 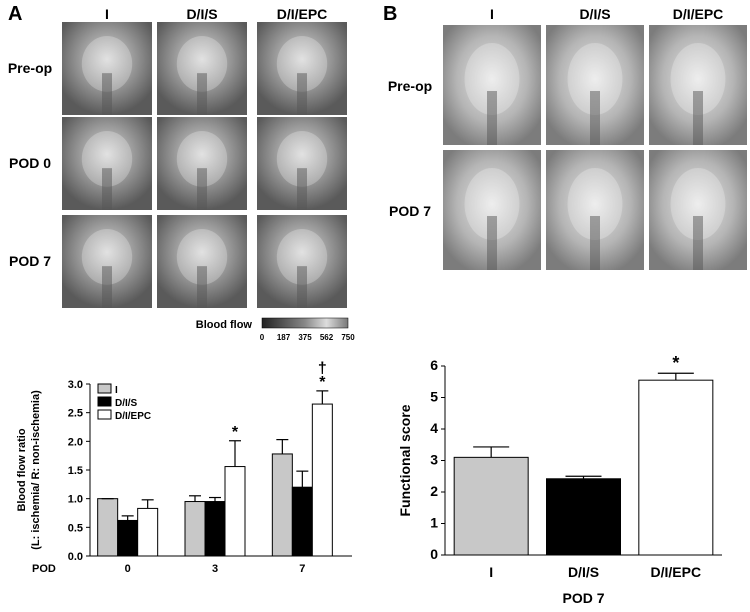 What do you see at coordinates (302, 569) in the screenshot?
I see `x-tick-label: 7` at bounding box center [302, 569].